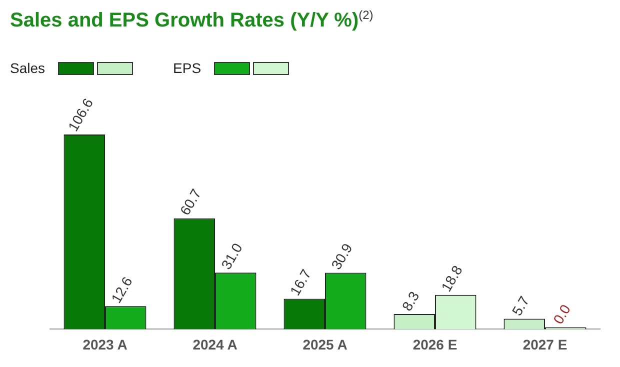  I want to click on chart-title: Sales and EPS Growth Rates (Y/Y %)$^{(2)}$, so click(192, 20).